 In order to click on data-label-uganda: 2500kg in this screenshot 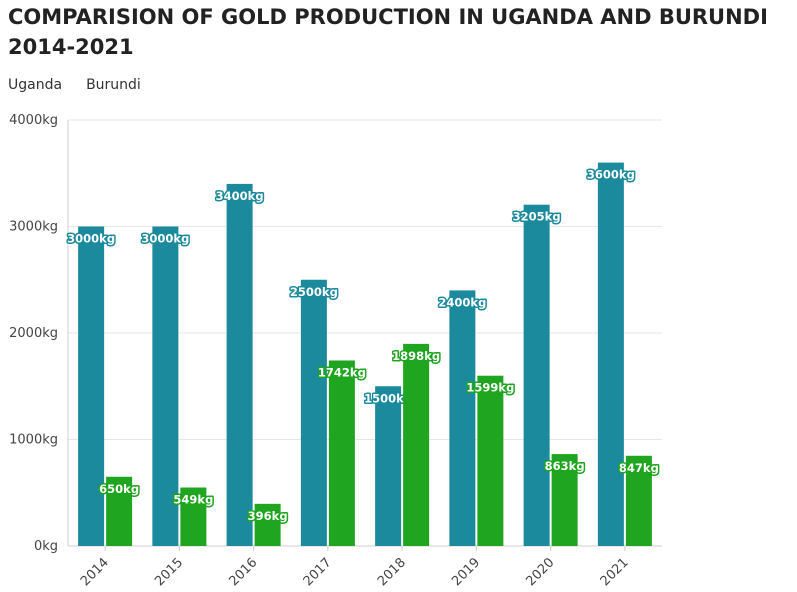, I will do `click(314, 292)`.